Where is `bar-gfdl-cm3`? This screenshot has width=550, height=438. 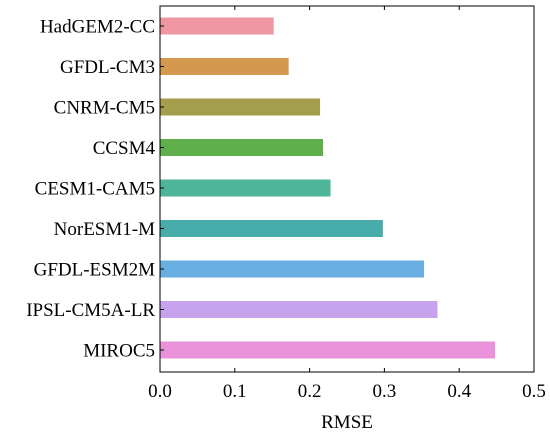 bar-gfdl-cm3 is located at coordinates (224, 66).